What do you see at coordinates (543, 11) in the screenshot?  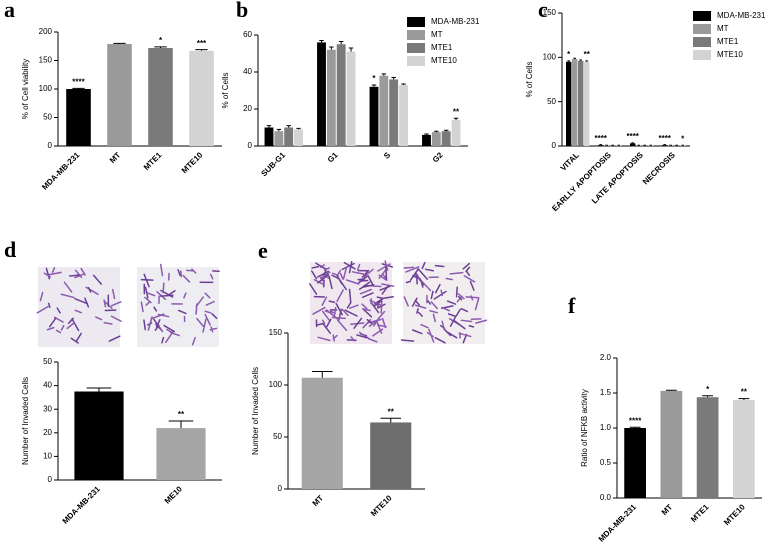 I see `panel-letter: c` at bounding box center [543, 11].